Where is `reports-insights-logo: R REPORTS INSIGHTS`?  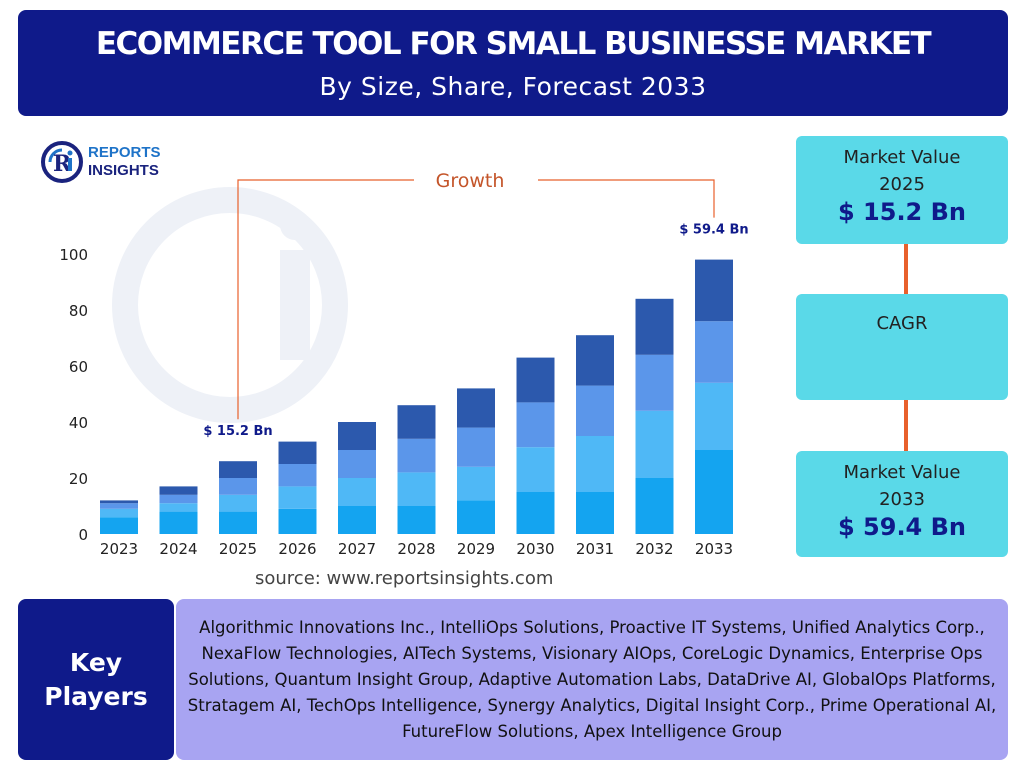 reports-insights-logo: R REPORTS INSIGHTS is located at coordinates (110, 162).